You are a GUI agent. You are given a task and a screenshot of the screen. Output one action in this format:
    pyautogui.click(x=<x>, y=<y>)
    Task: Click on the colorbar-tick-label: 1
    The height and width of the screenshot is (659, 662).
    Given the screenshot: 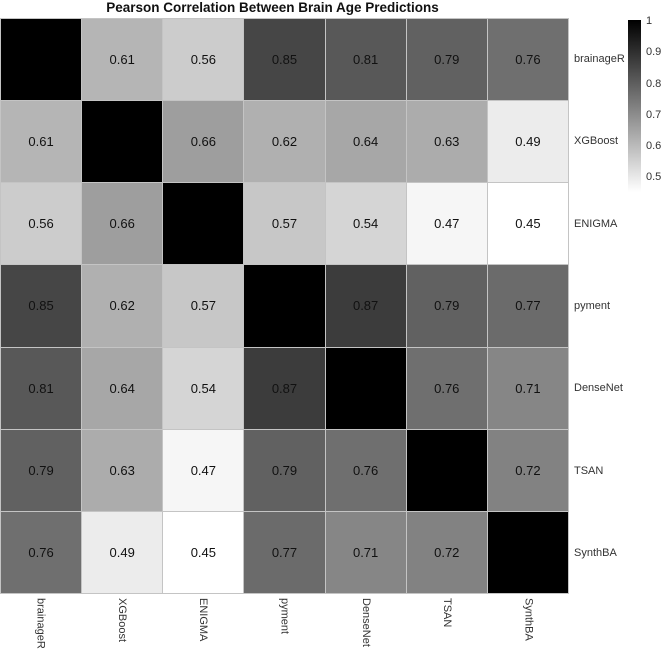 What is the action you would take?
    pyautogui.click(x=649, y=21)
    